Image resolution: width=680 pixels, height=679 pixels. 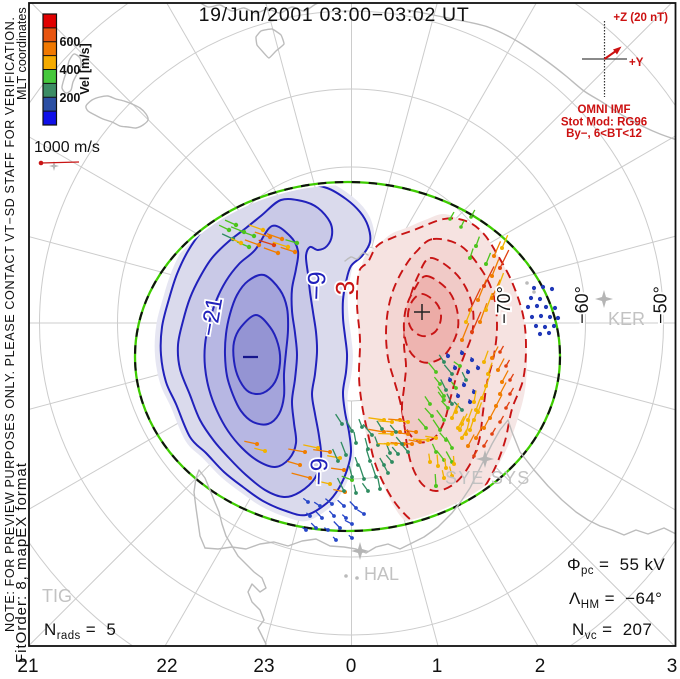 I want to click on svg-text: OMNI IMF, so click(x=603, y=110).